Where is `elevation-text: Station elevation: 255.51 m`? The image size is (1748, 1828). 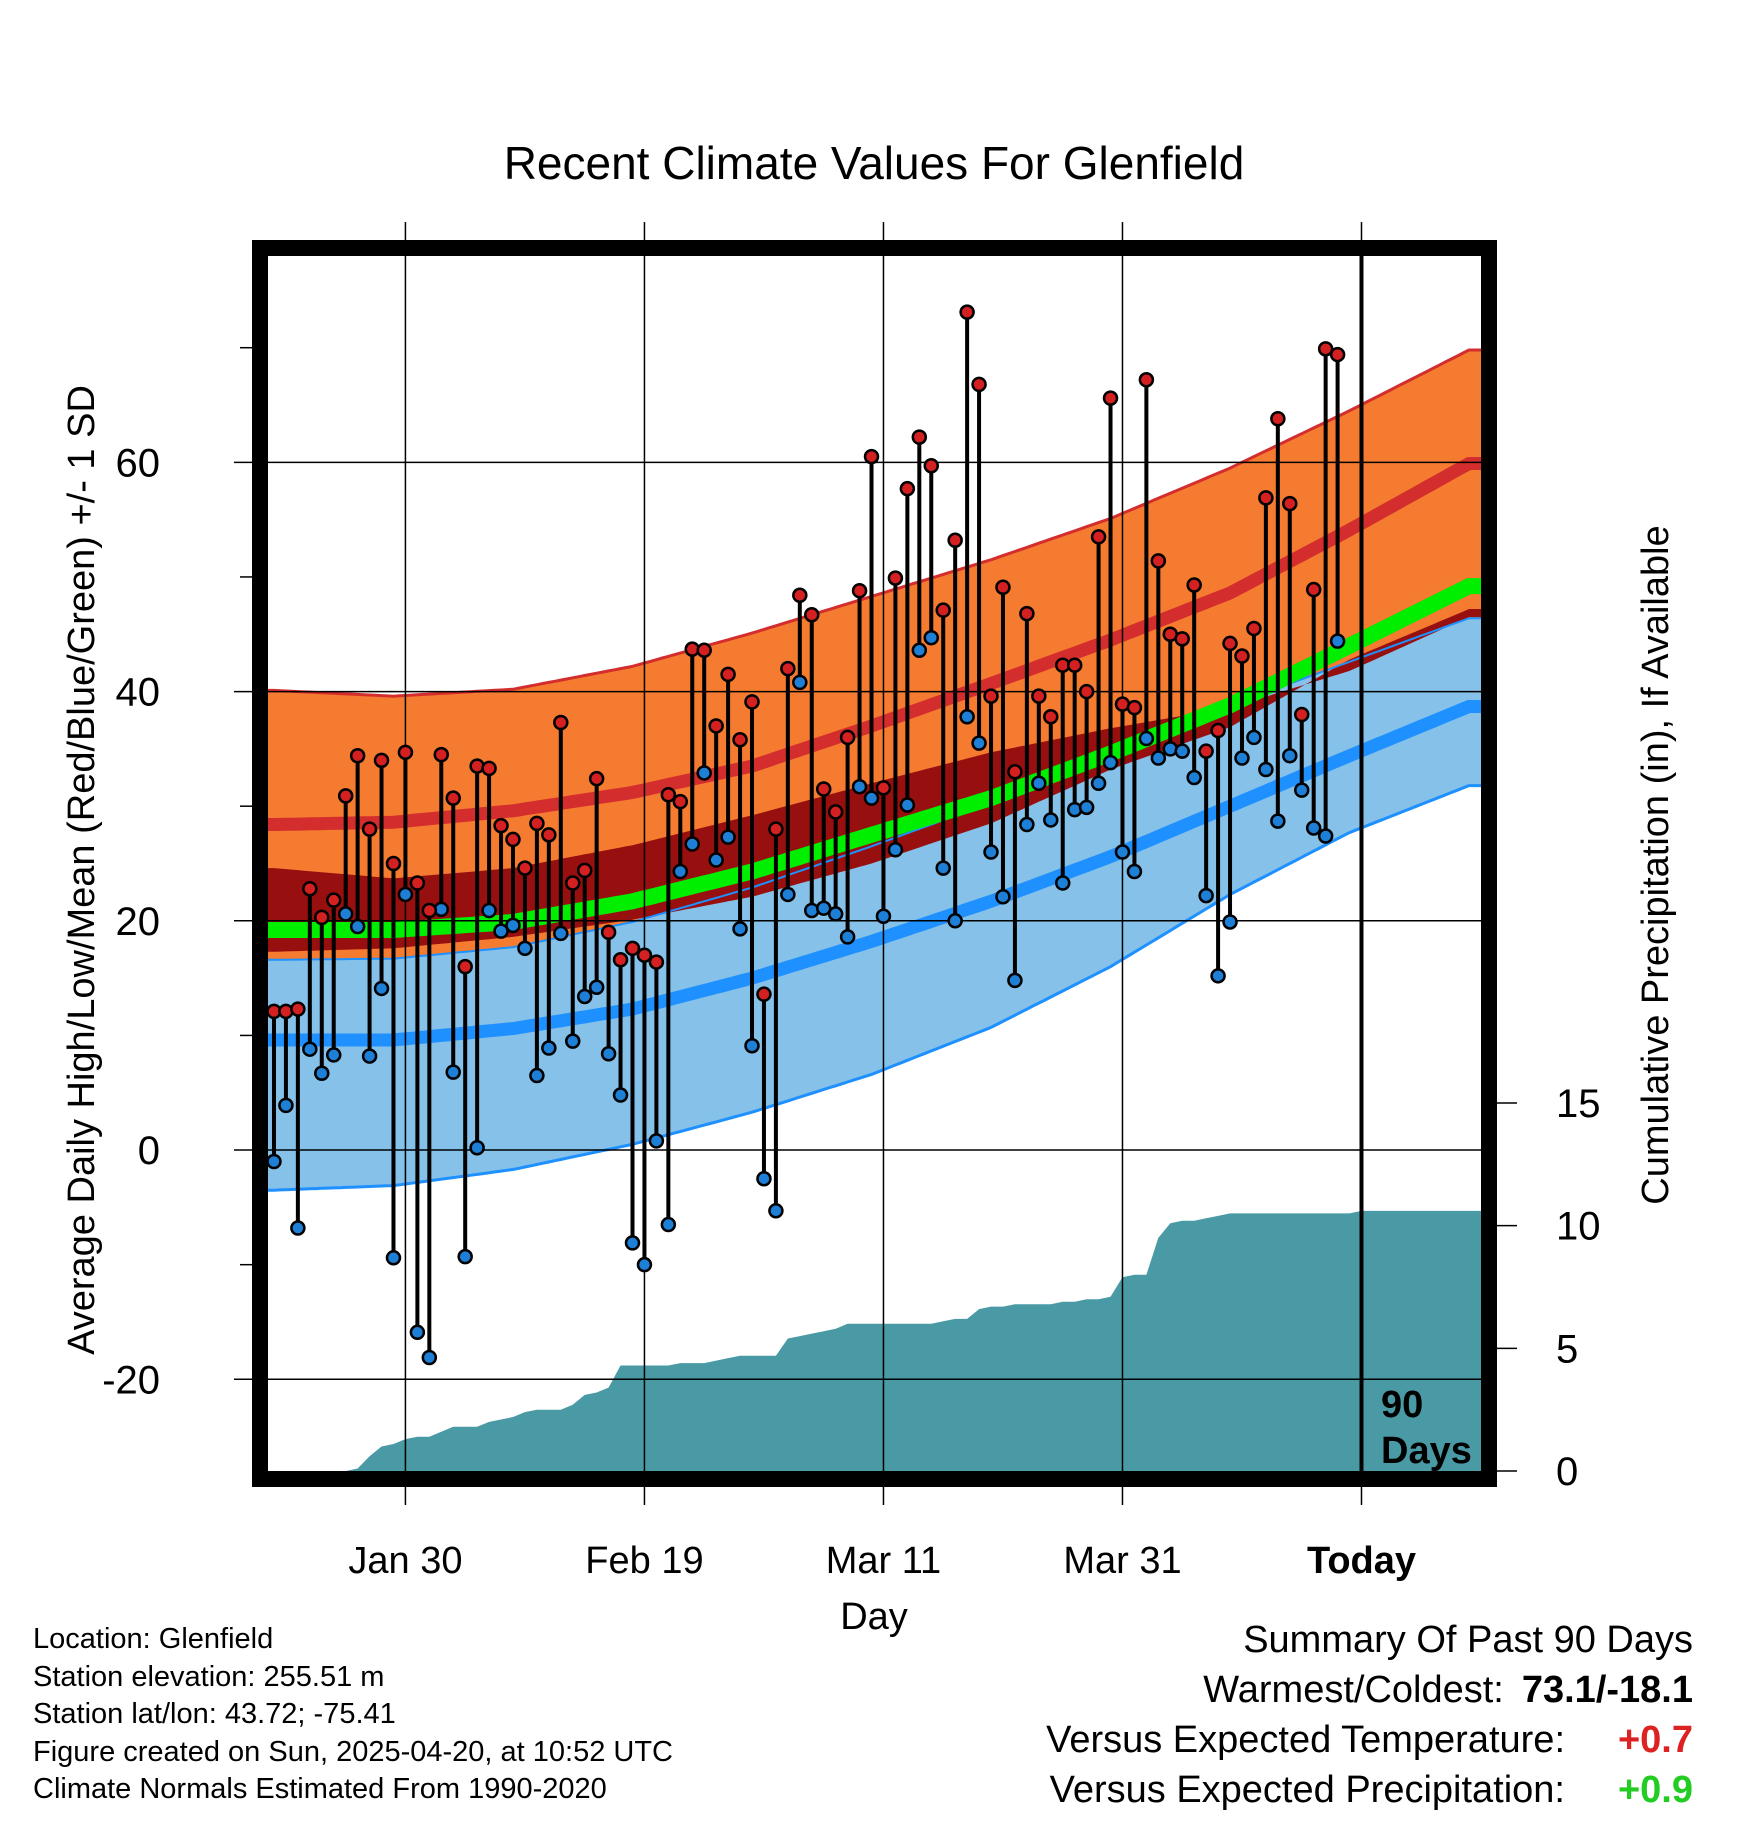
elevation-text: Station elevation: 255.51 m is located at coordinates (209, 1676).